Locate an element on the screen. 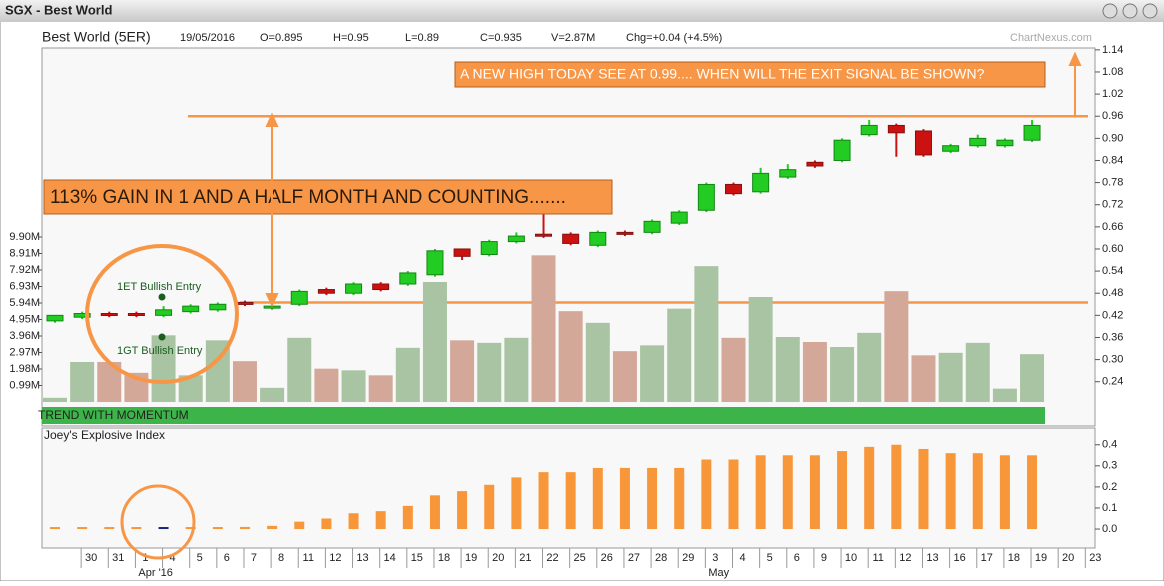 The height and width of the screenshot is (586, 1164). month-label: Apr '16 is located at coordinates (155, 573).